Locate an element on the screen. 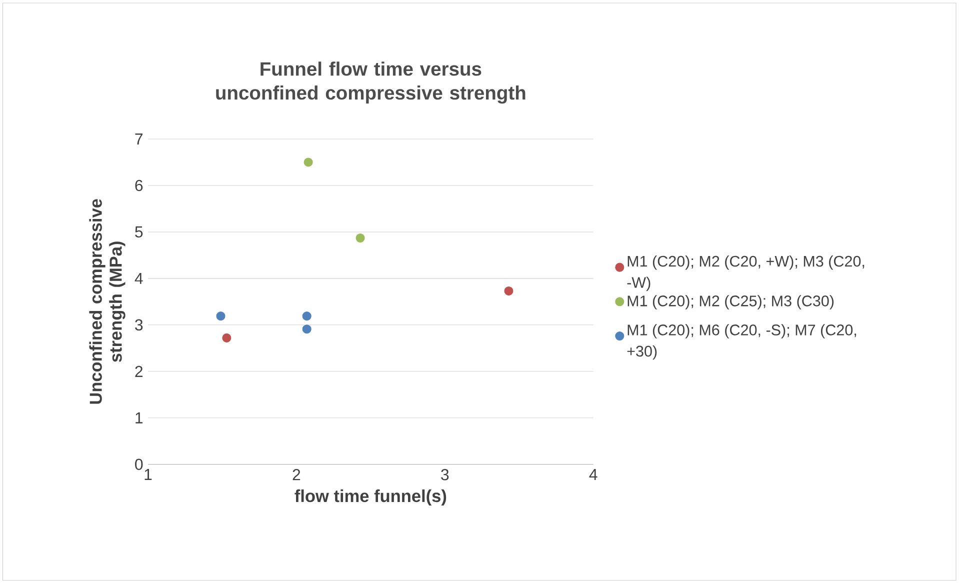  y-axis-title: Unconfined compressive strength (MPa) is located at coordinates (107, 301).